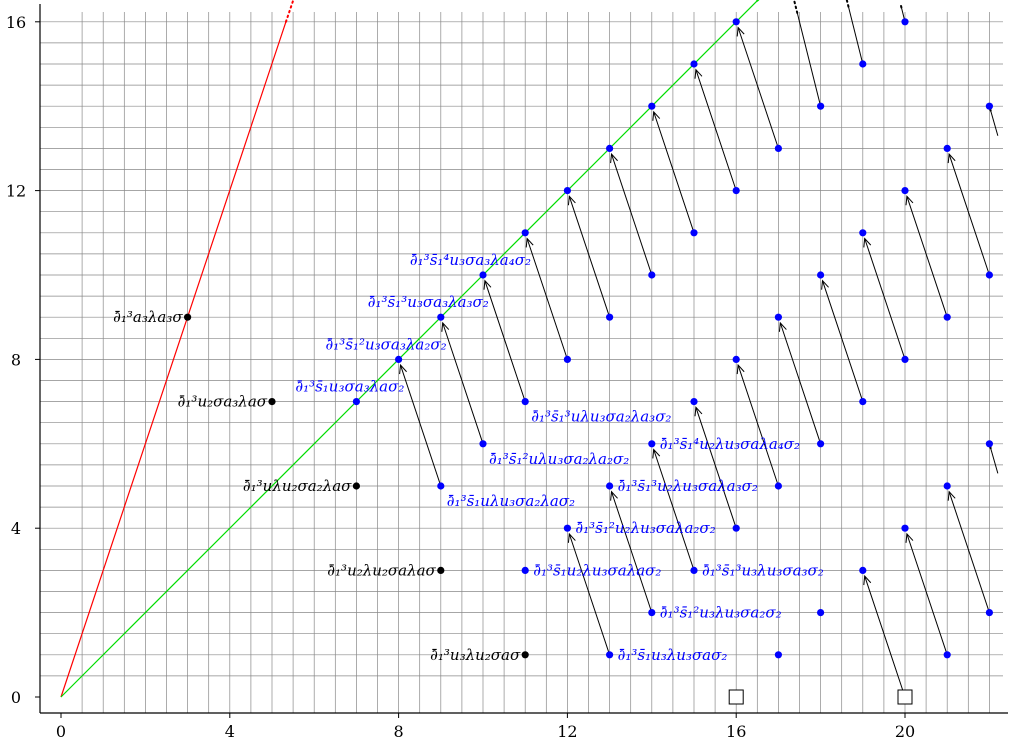 The image size is (1011, 745). Describe the element at coordinates (736, 731) in the screenshot. I see `x-tick-label: 16` at that location.